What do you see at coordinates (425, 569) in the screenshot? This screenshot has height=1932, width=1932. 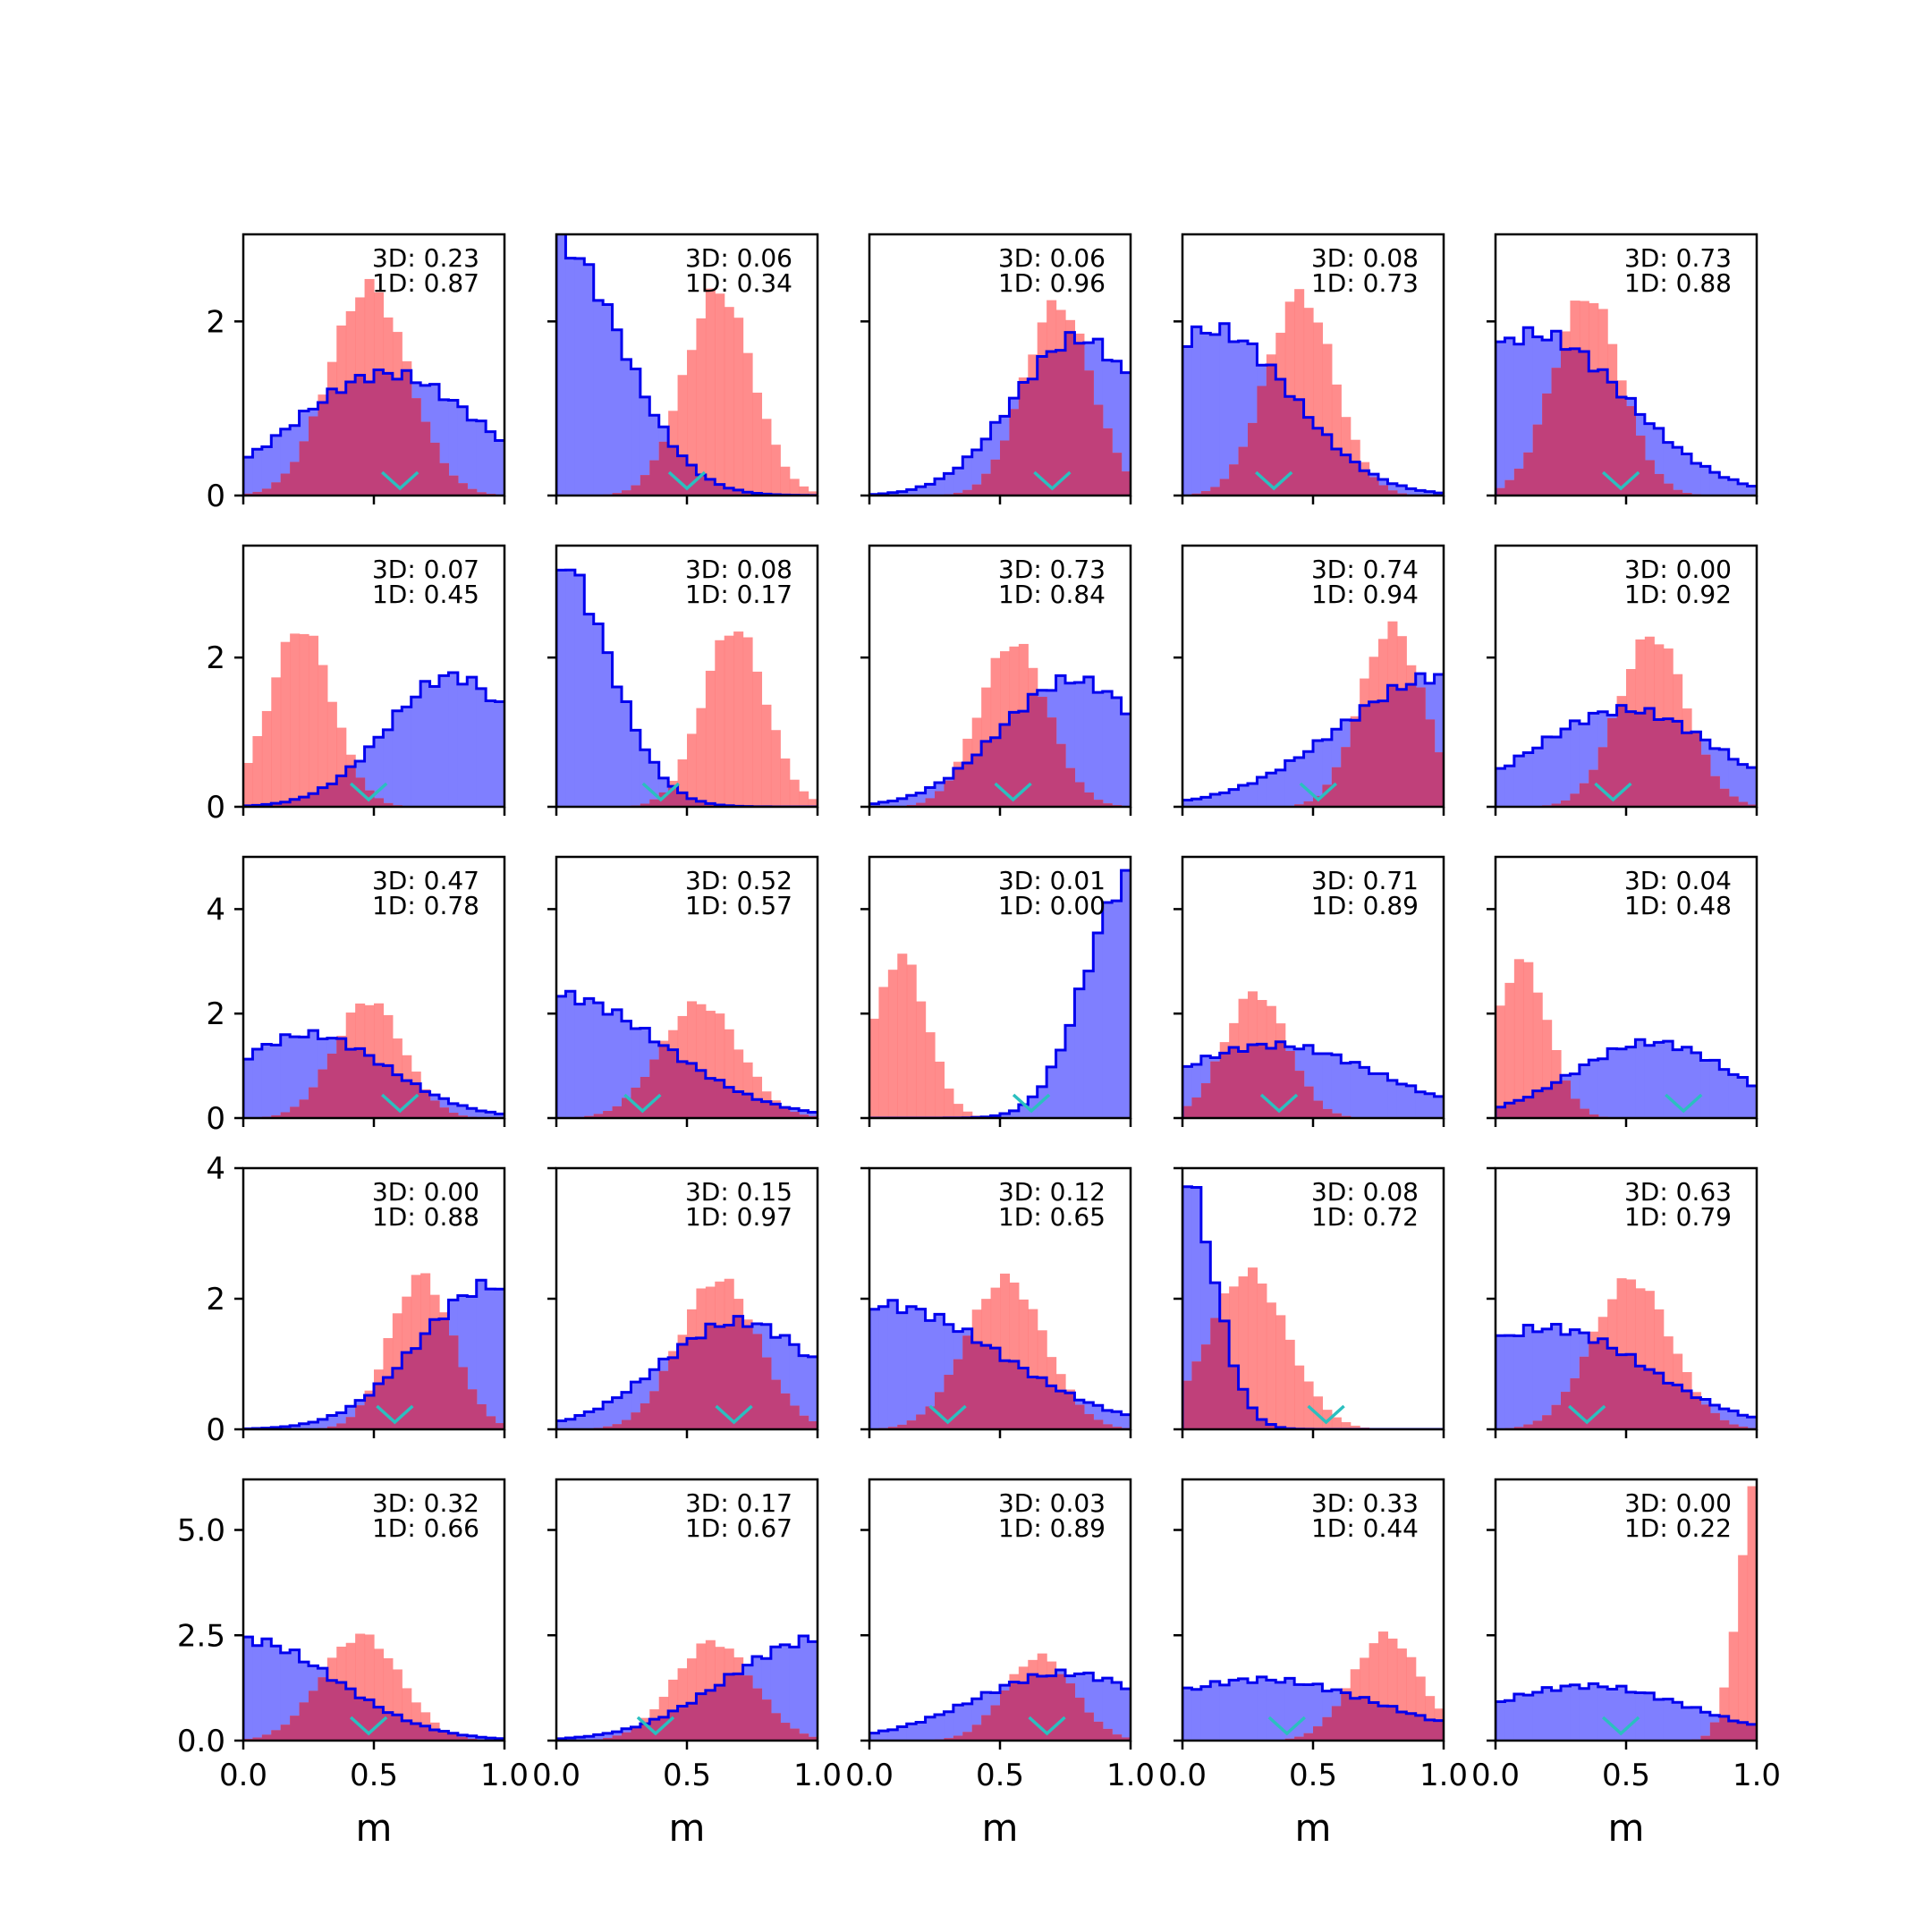 I see `label-3d: 3D: 0.07` at bounding box center [425, 569].